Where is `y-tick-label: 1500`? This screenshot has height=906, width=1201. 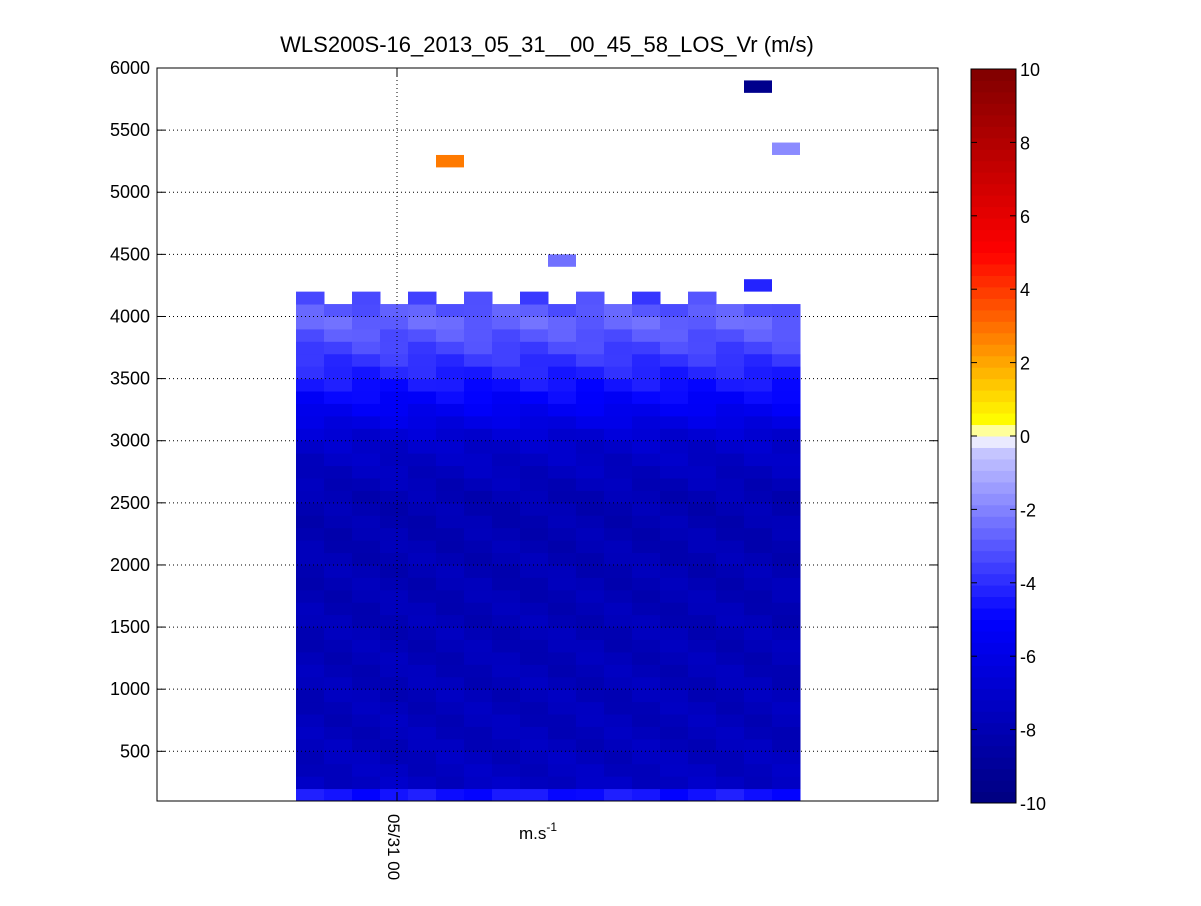
y-tick-label: 1500 is located at coordinates (130, 627).